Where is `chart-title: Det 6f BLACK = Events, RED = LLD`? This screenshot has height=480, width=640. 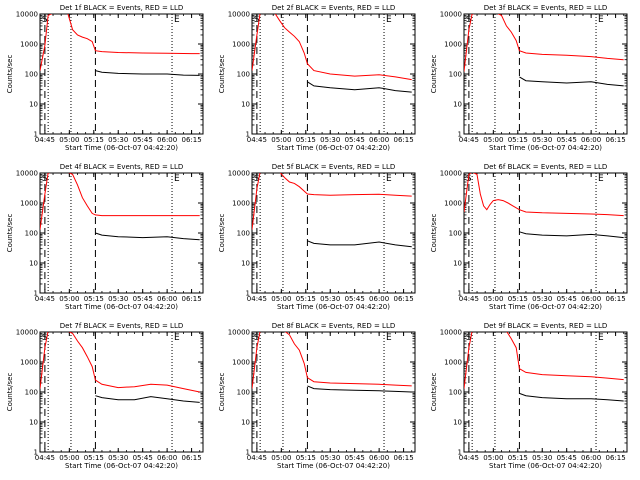 chart-title: Det 6f BLACK = Events, RED = LLD is located at coordinates (545, 167).